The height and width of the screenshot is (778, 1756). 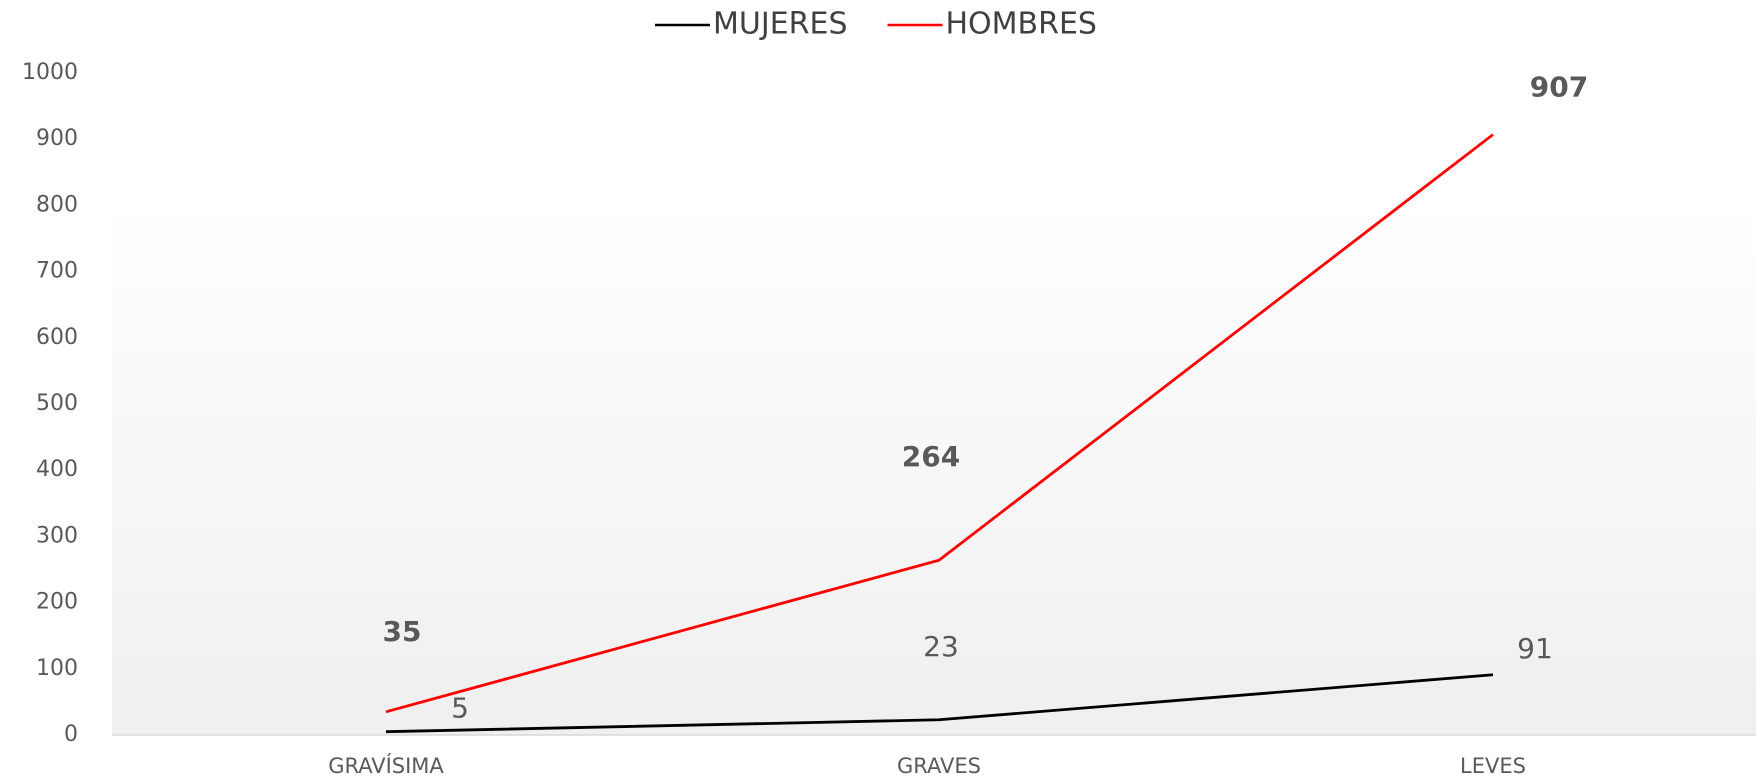 What do you see at coordinates (941, 646) in the screenshot?
I see `data-label: 23` at bounding box center [941, 646].